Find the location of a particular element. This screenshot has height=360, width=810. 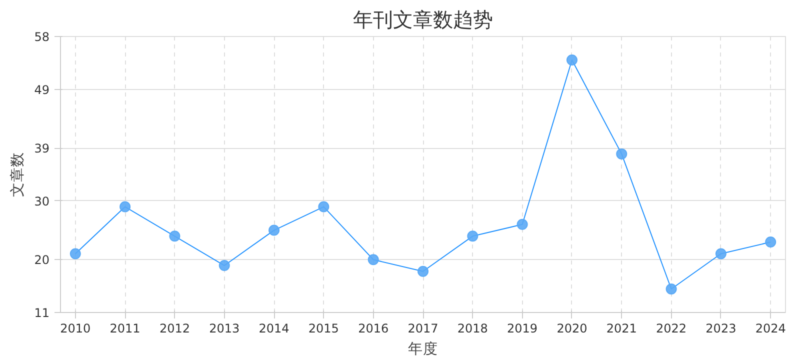

x-tick-label: 2010 is located at coordinates (75, 329).